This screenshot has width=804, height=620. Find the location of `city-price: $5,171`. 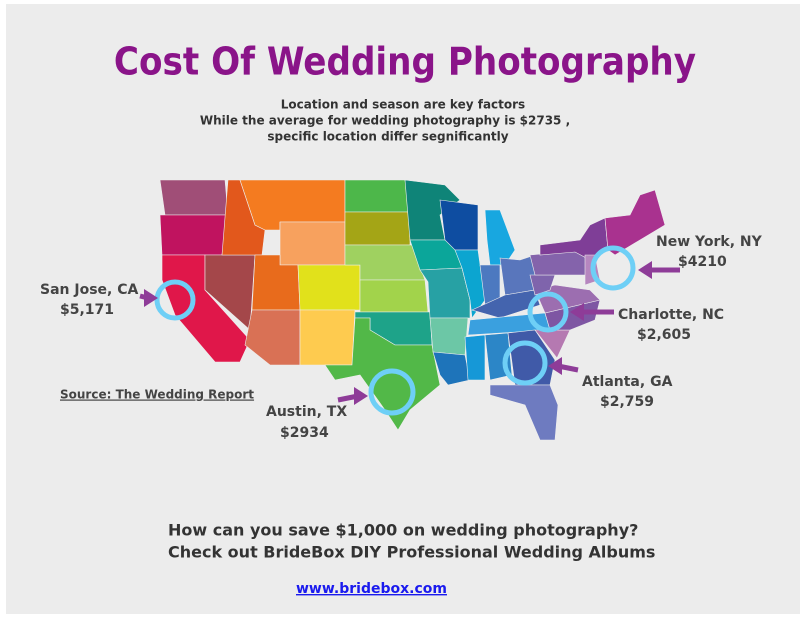

city-price: $5,171 is located at coordinates (87, 310).